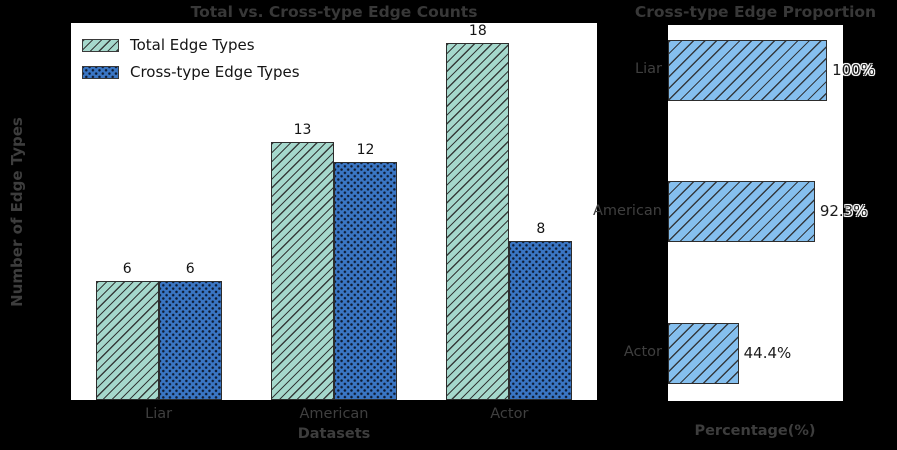  I want to click on left-chart-xlabel: Datasets, so click(334, 434).